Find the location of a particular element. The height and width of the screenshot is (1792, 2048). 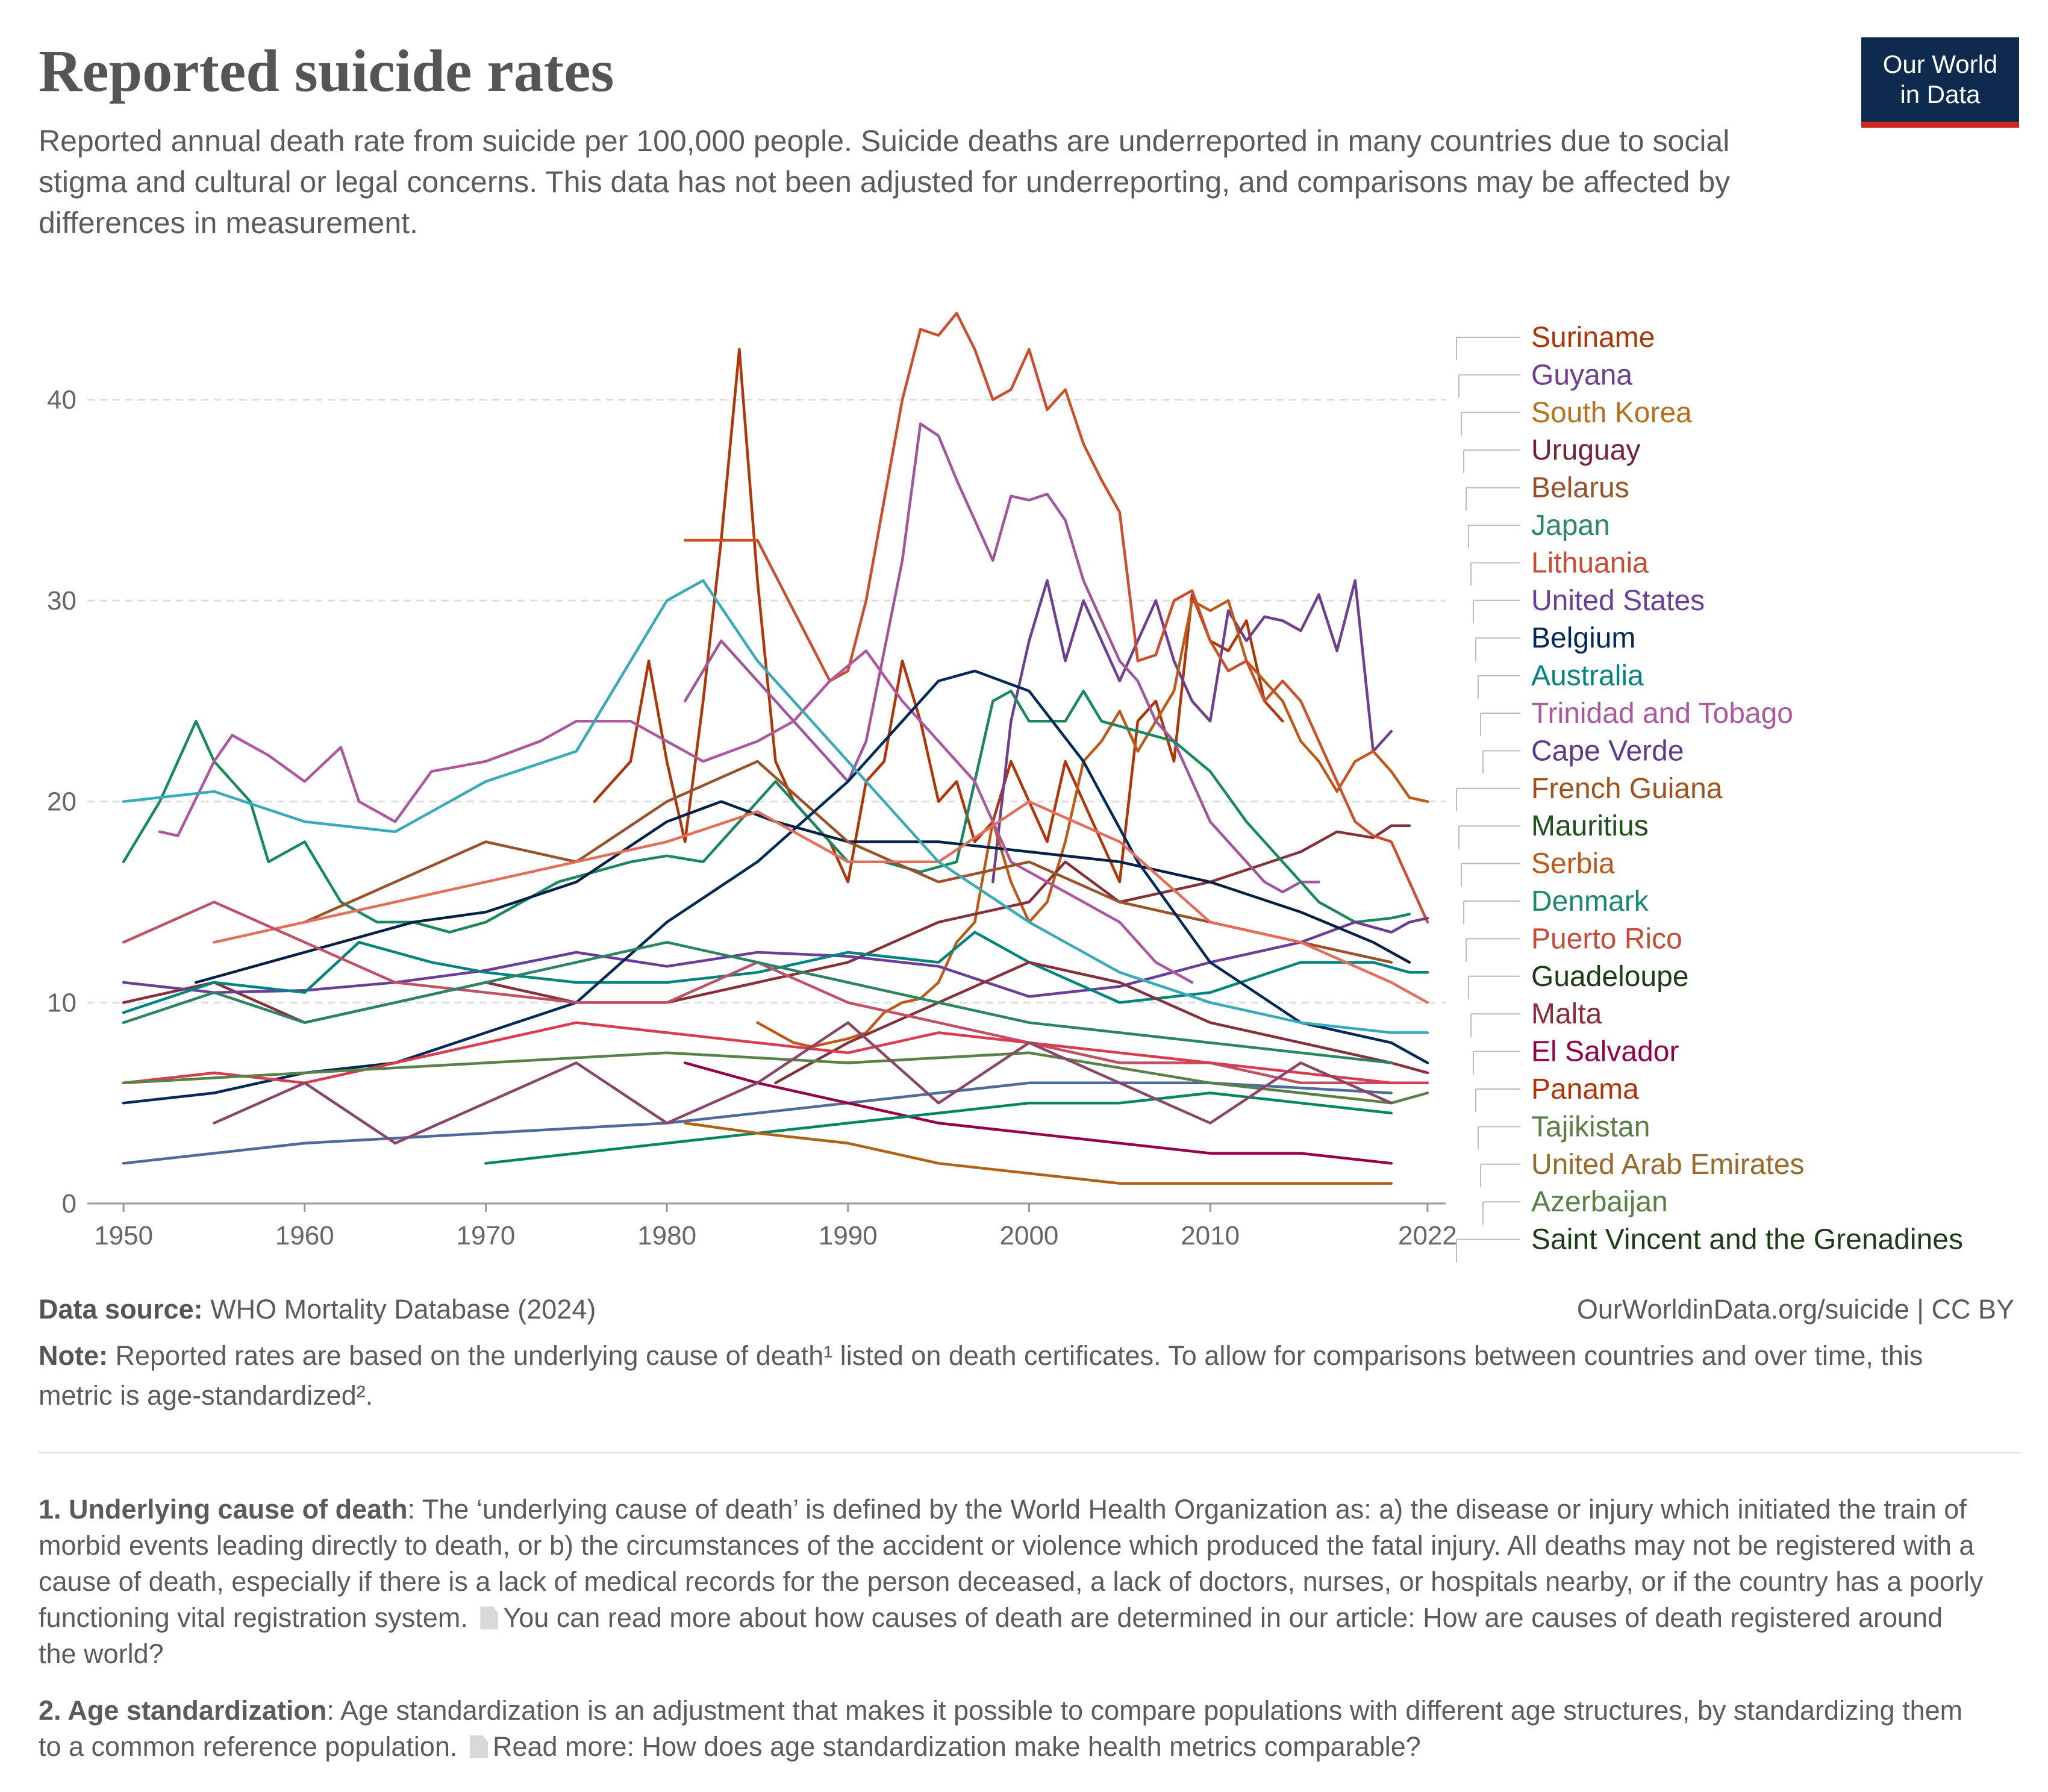

y-tick-label: 10 is located at coordinates (61, 1002).